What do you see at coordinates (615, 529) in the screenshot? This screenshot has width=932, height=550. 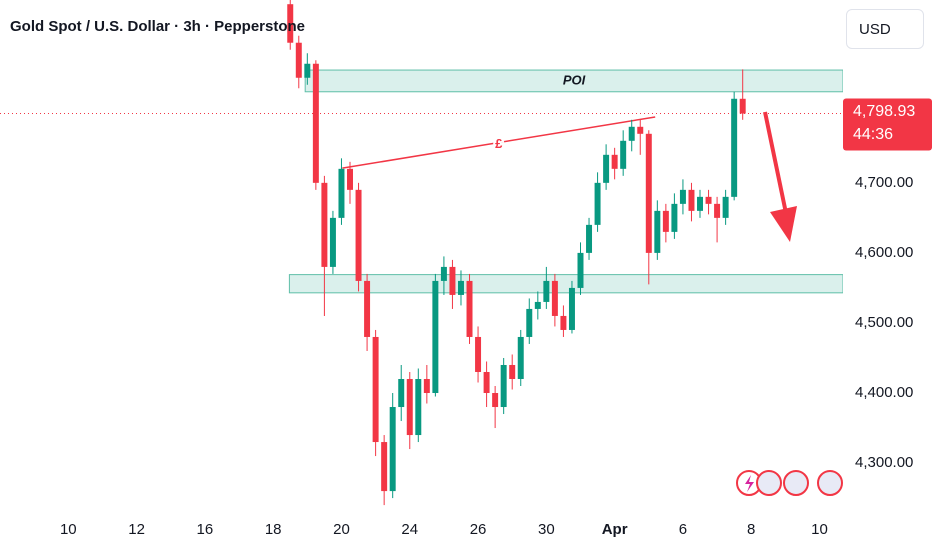 I see `x-tick-label: Apr` at bounding box center [615, 529].